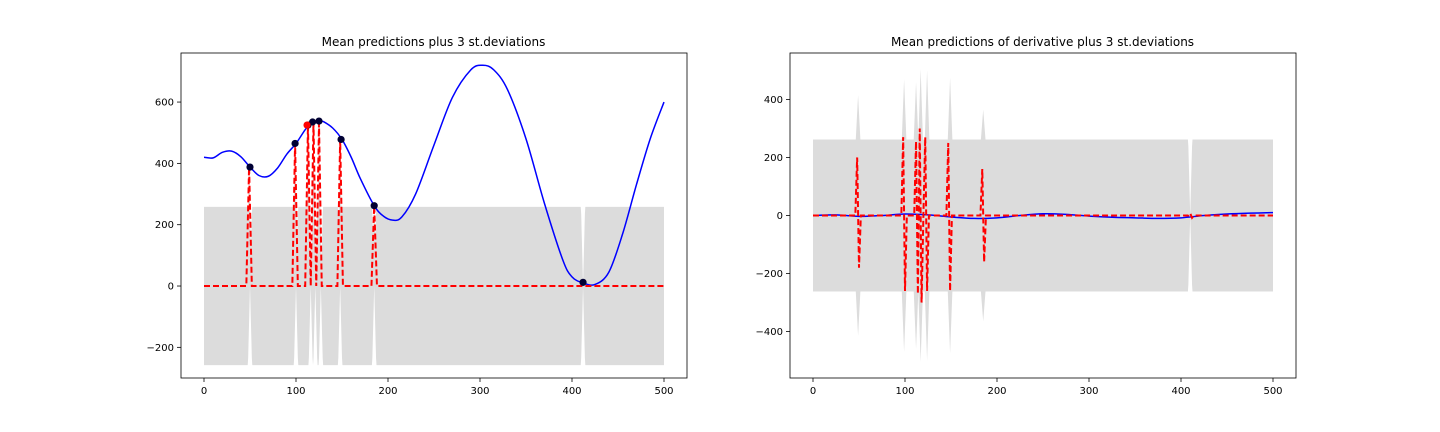 The width and height of the screenshot is (1440, 432). Describe the element at coordinates (387, 391) in the screenshot. I see `left-x-tick-label: 200` at that location.